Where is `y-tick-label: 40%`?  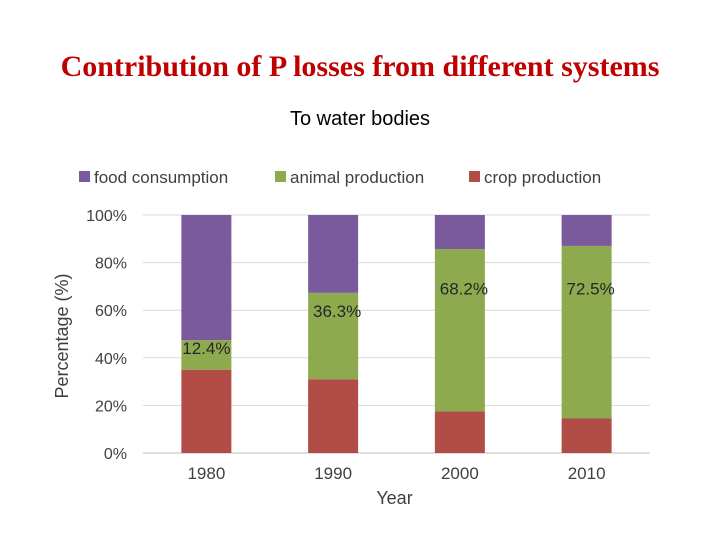 y-tick-label: 40% is located at coordinates (111, 359).